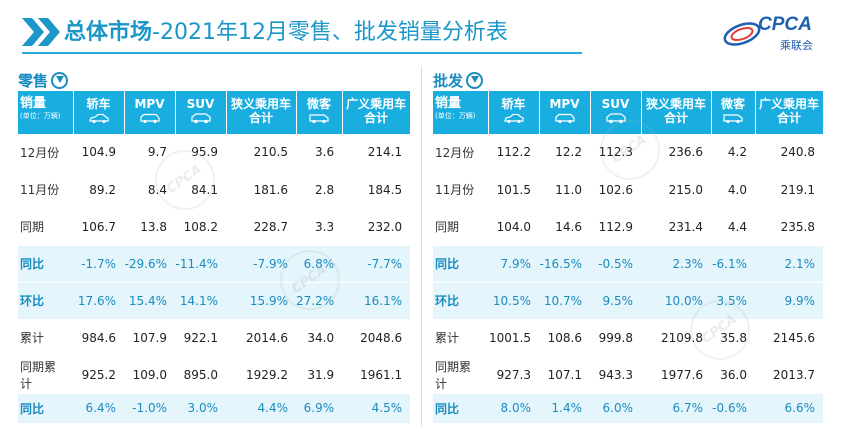 The width and height of the screenshot is (853, 426). Describe the element at coordinates (260, 104) in the screenshot. I see `column-header-label: 狭义乘用车` at that location.